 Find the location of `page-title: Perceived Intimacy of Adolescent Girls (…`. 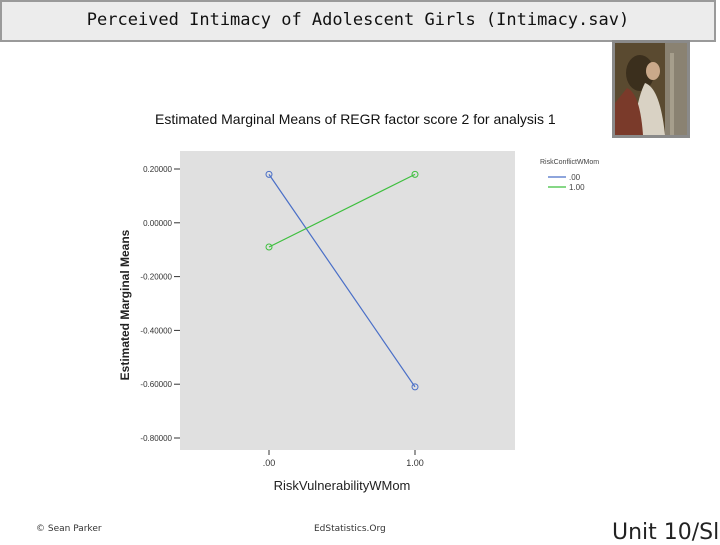

page-title: Perceived Intimacy of Adolescent Girls (… is located at coordinates (358, 20).